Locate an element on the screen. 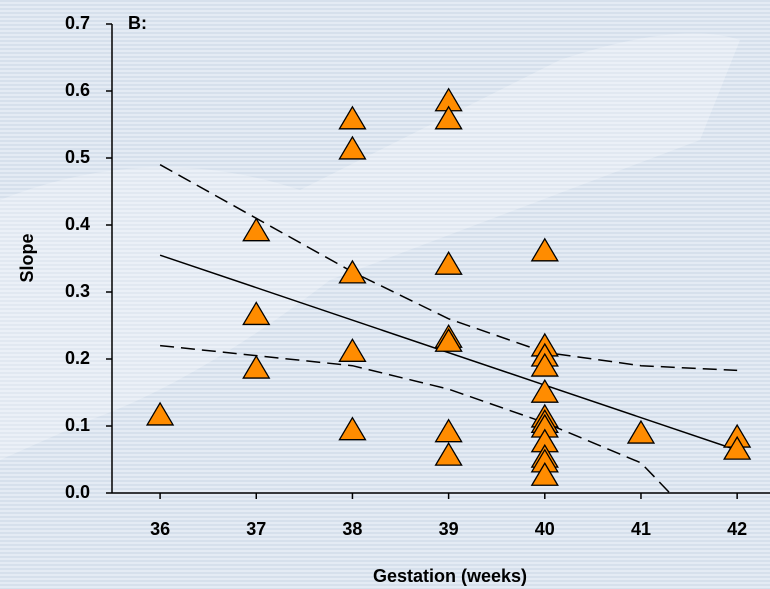  x-tick-label: 41 is located at coordinates (641, 529).